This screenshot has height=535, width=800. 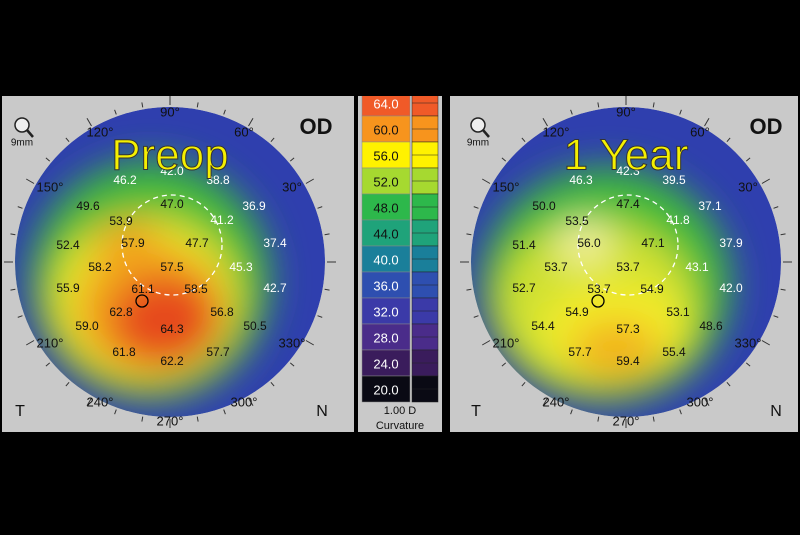 What do you see at coordinates (628, 204) in the screenshot?
I see `curvature-value: 47.4` at bounding box center [628, 204].